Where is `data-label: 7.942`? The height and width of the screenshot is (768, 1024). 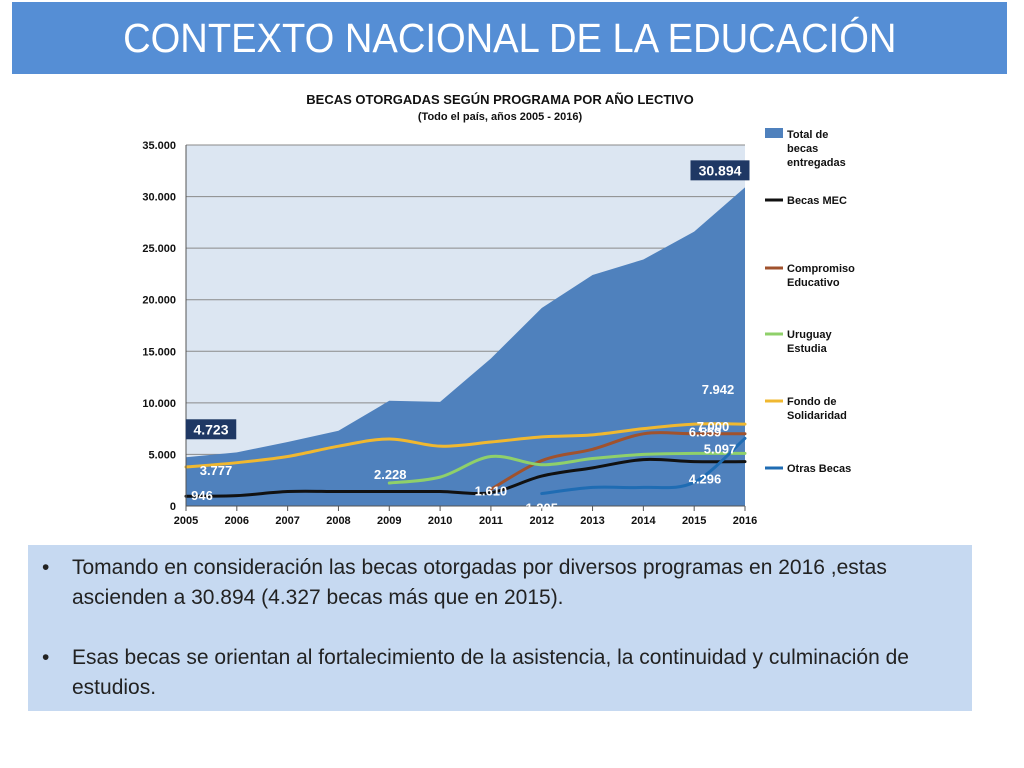 data-label: 7.942 is located at coordinates (718, 389).